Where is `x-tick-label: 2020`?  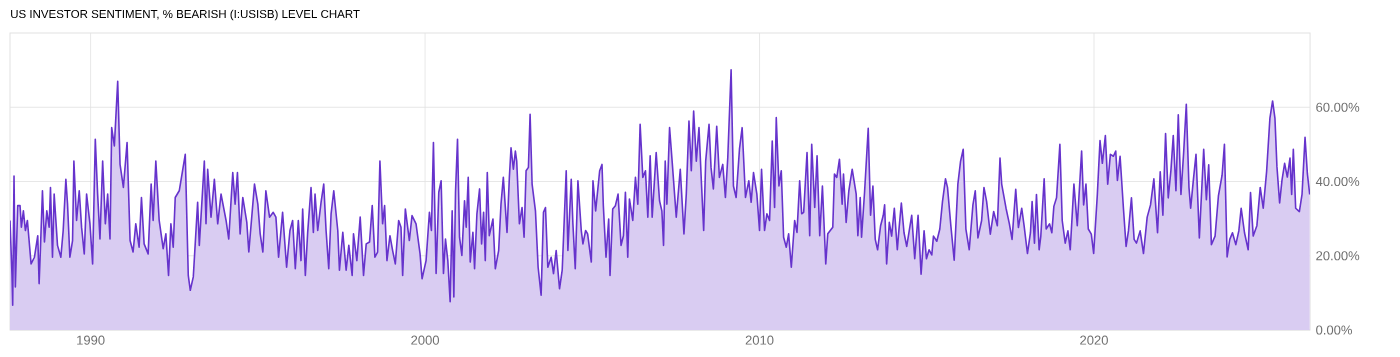
x-tick-label: 2020 is located at coordinates (1094, 340).